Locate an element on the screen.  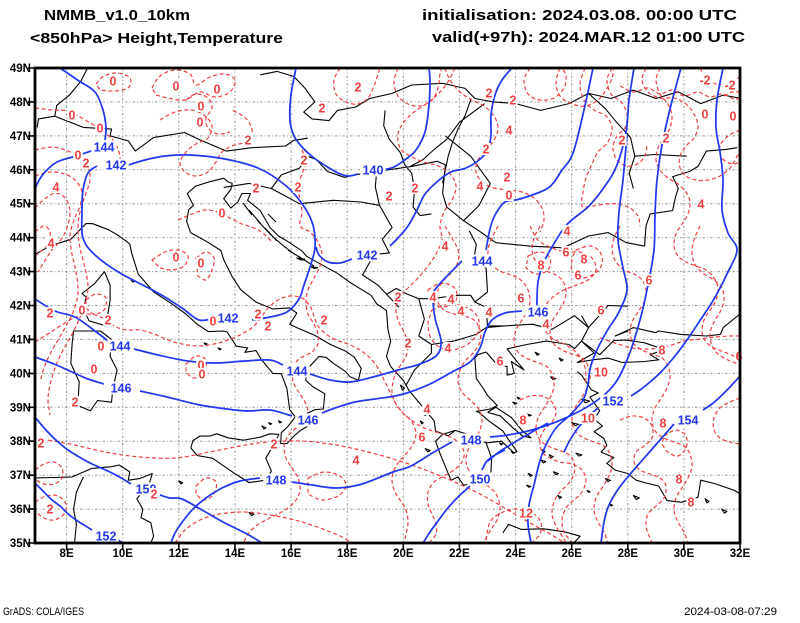
svg-text: 47N is located at coordinates (20, 137).